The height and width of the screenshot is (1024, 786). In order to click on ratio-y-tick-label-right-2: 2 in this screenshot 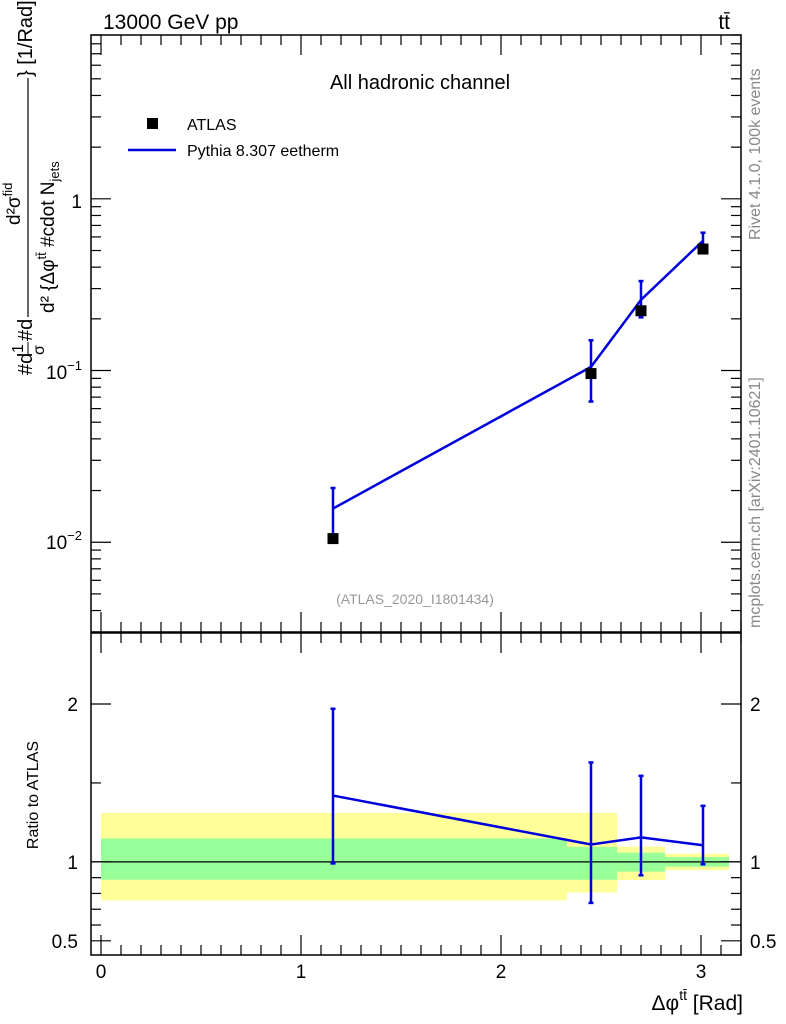, I will do `click(755, 705)`.